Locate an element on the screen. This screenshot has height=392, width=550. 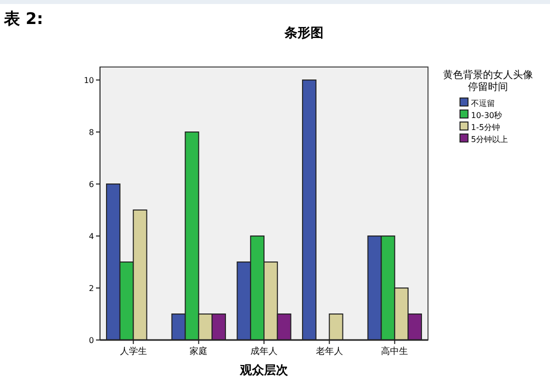
chart-title: 条形图 is located at coordinates (304, 33).